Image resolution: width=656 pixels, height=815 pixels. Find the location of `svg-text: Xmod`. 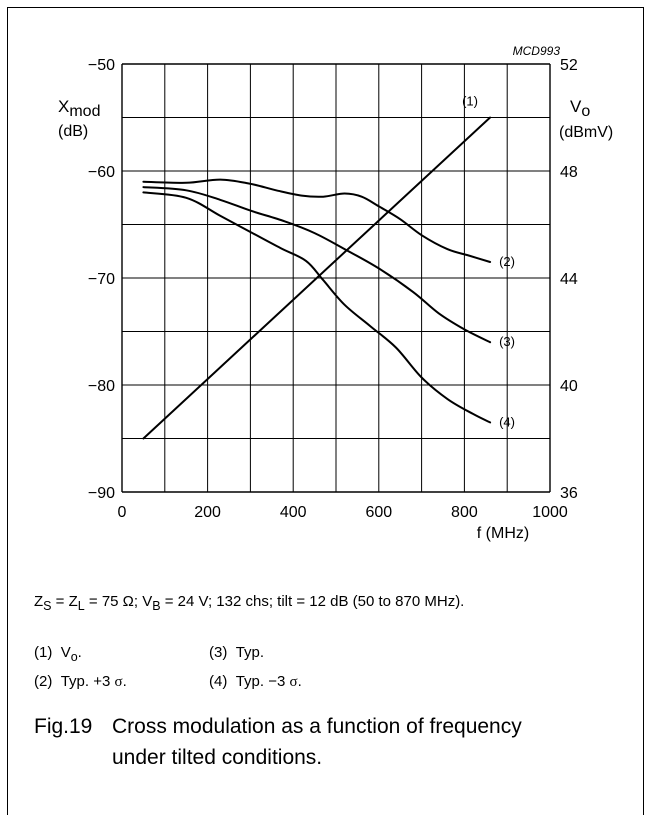

svg-text: Xmod is located at coordinates (79, 108).